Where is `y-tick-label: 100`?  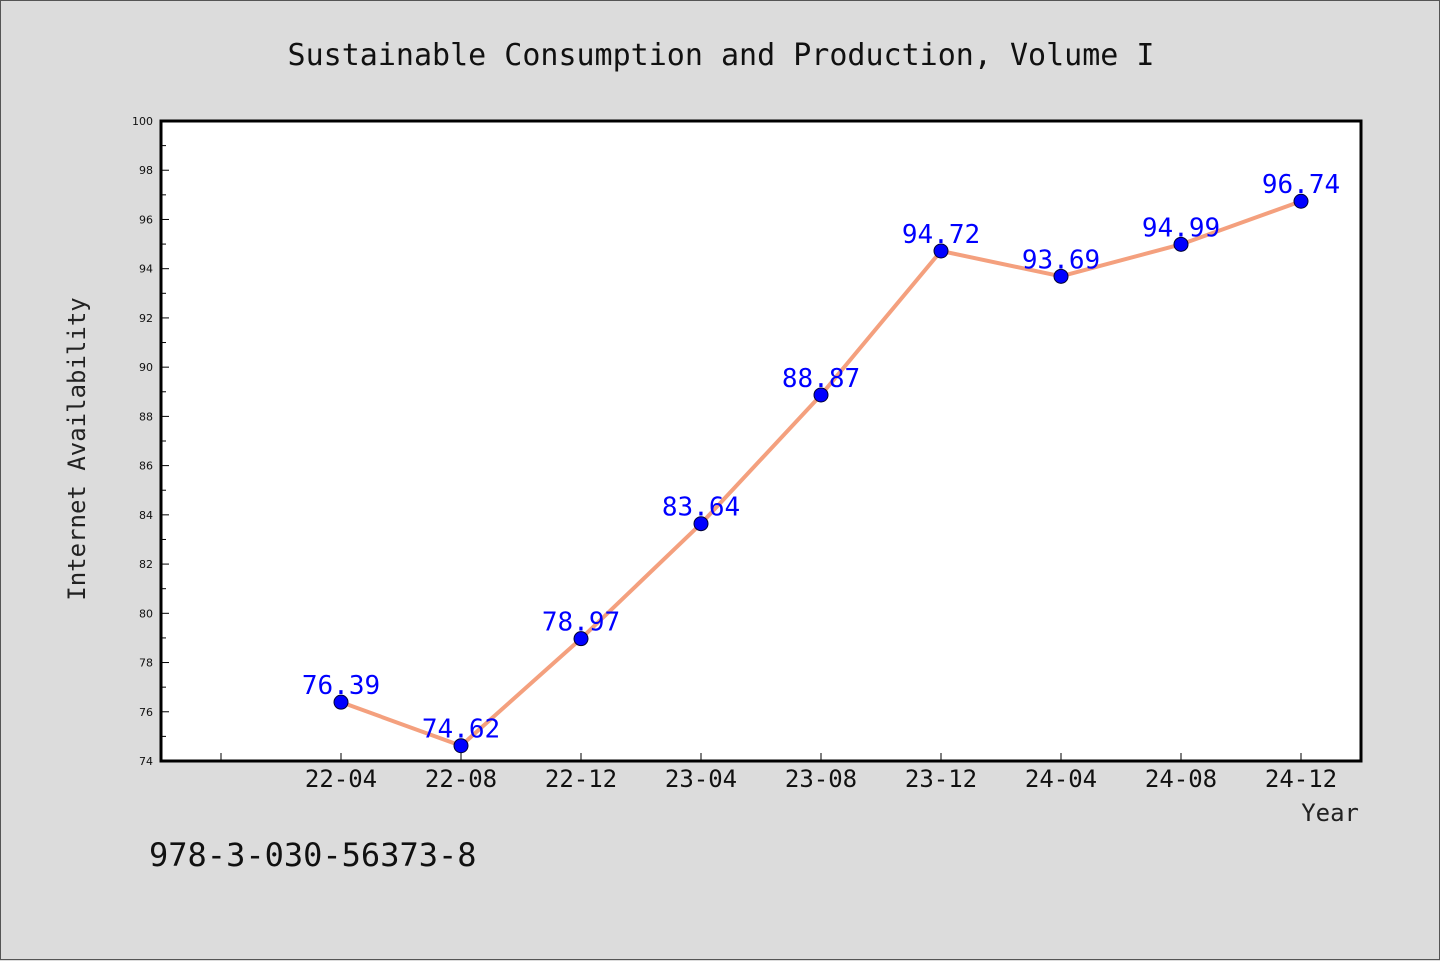 y-tick-label: 100 is located at coordinates (142, 121).